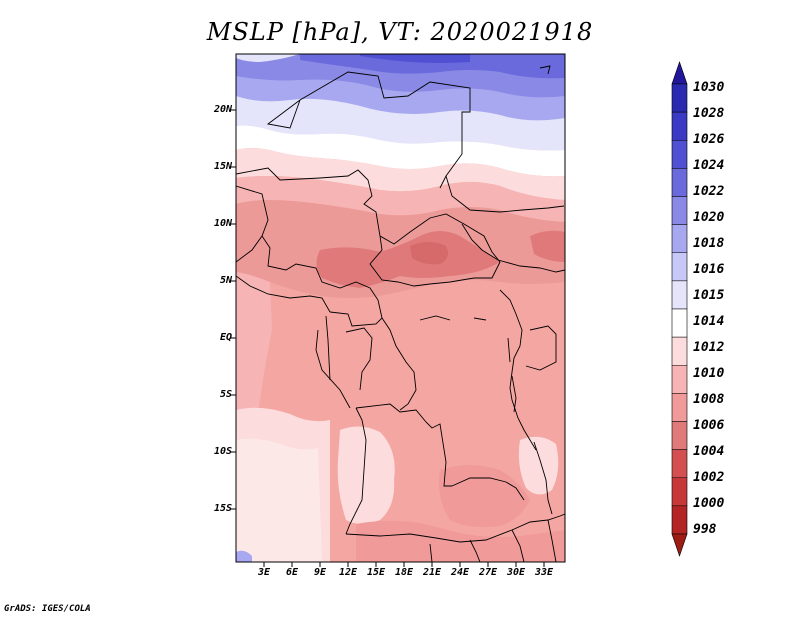 The image size is (800, 618). I want to click on colorbar-label: 1004, so click(709, 451).